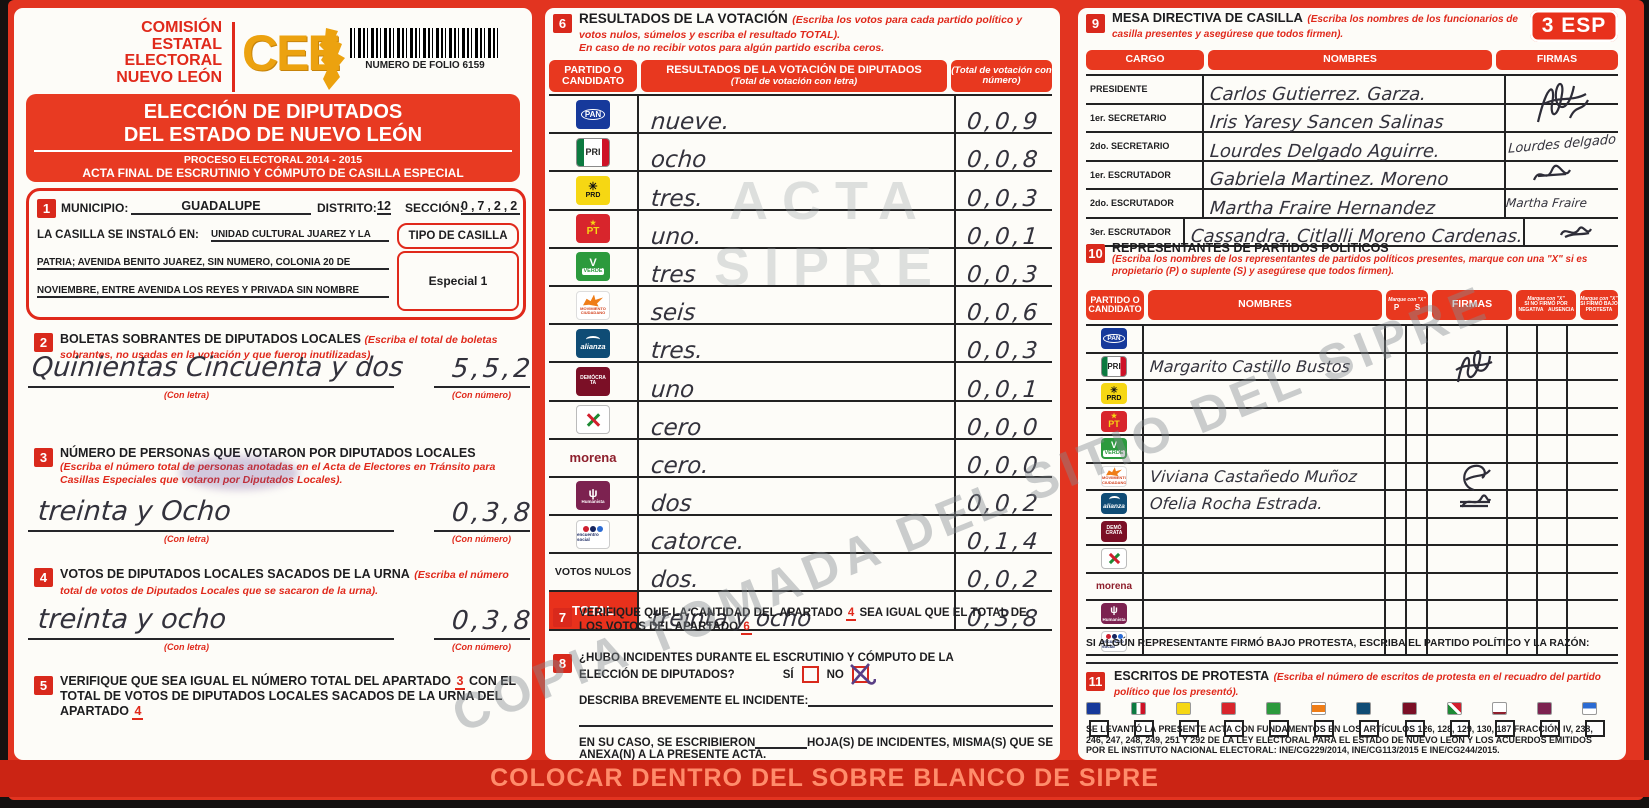  I want to click on tipo-casilla-box: TIPO DE CASILLA, so click(458, 236).